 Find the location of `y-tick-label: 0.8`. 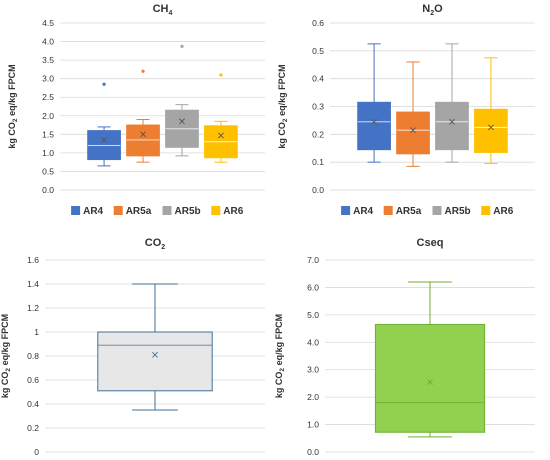

y-tick-label: 0.8 is located at coordinates (33, 356).